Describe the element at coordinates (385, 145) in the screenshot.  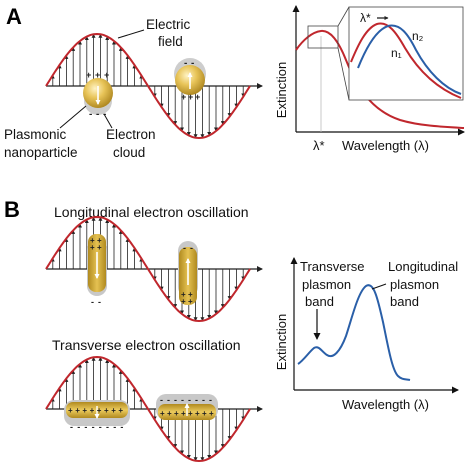
I see `spectrum-a-xlabel: Wavelength (λ)` at that location.